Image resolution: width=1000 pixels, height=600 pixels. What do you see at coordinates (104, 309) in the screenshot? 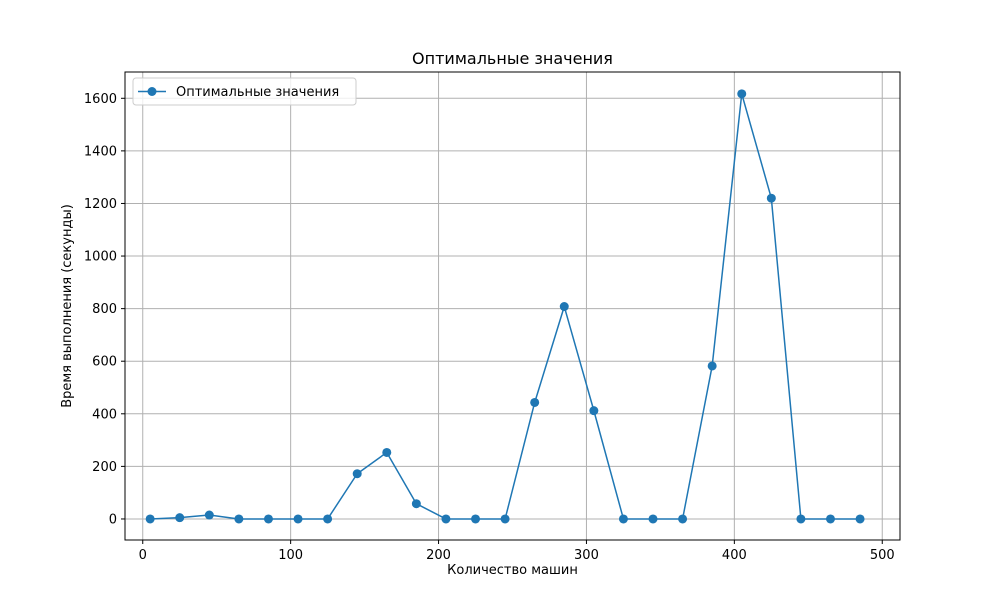
I see `y-tick-label: 800` at bounding box center [104, 309].